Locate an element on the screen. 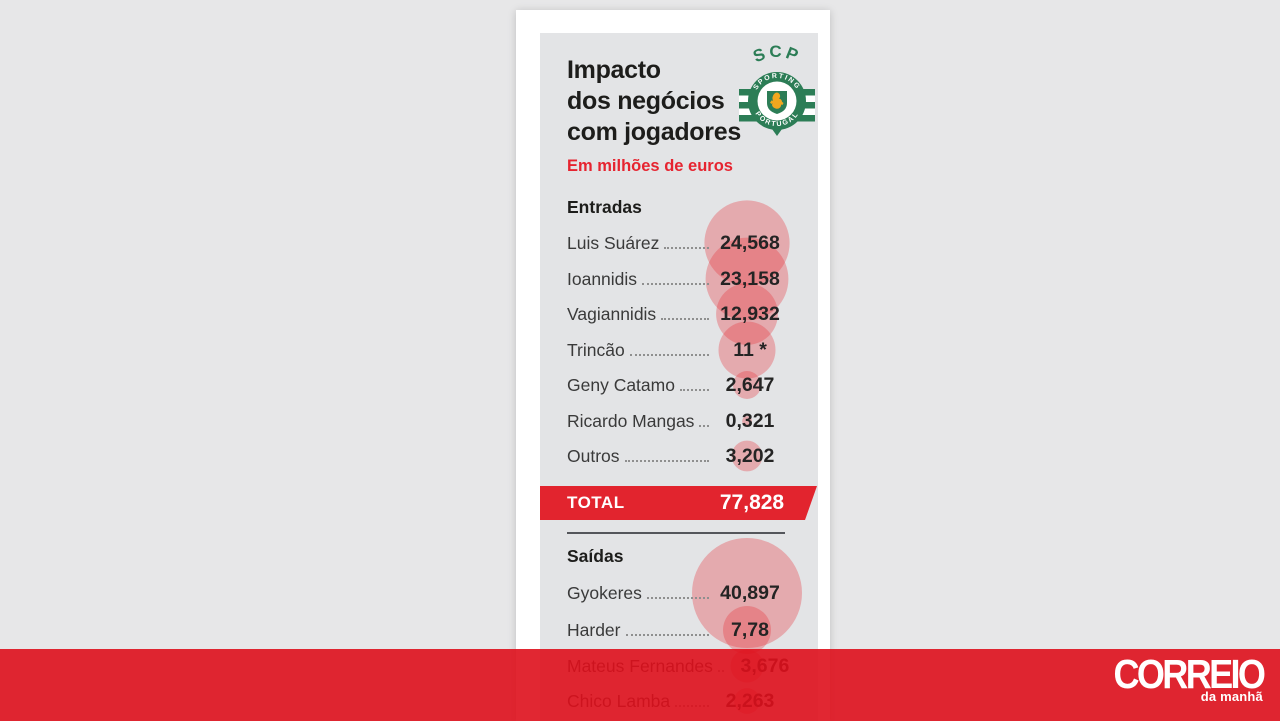 The height and width of the screenshot is (721, 1280). player-row: Harder 7,78 is located at coordinates (677, 630).